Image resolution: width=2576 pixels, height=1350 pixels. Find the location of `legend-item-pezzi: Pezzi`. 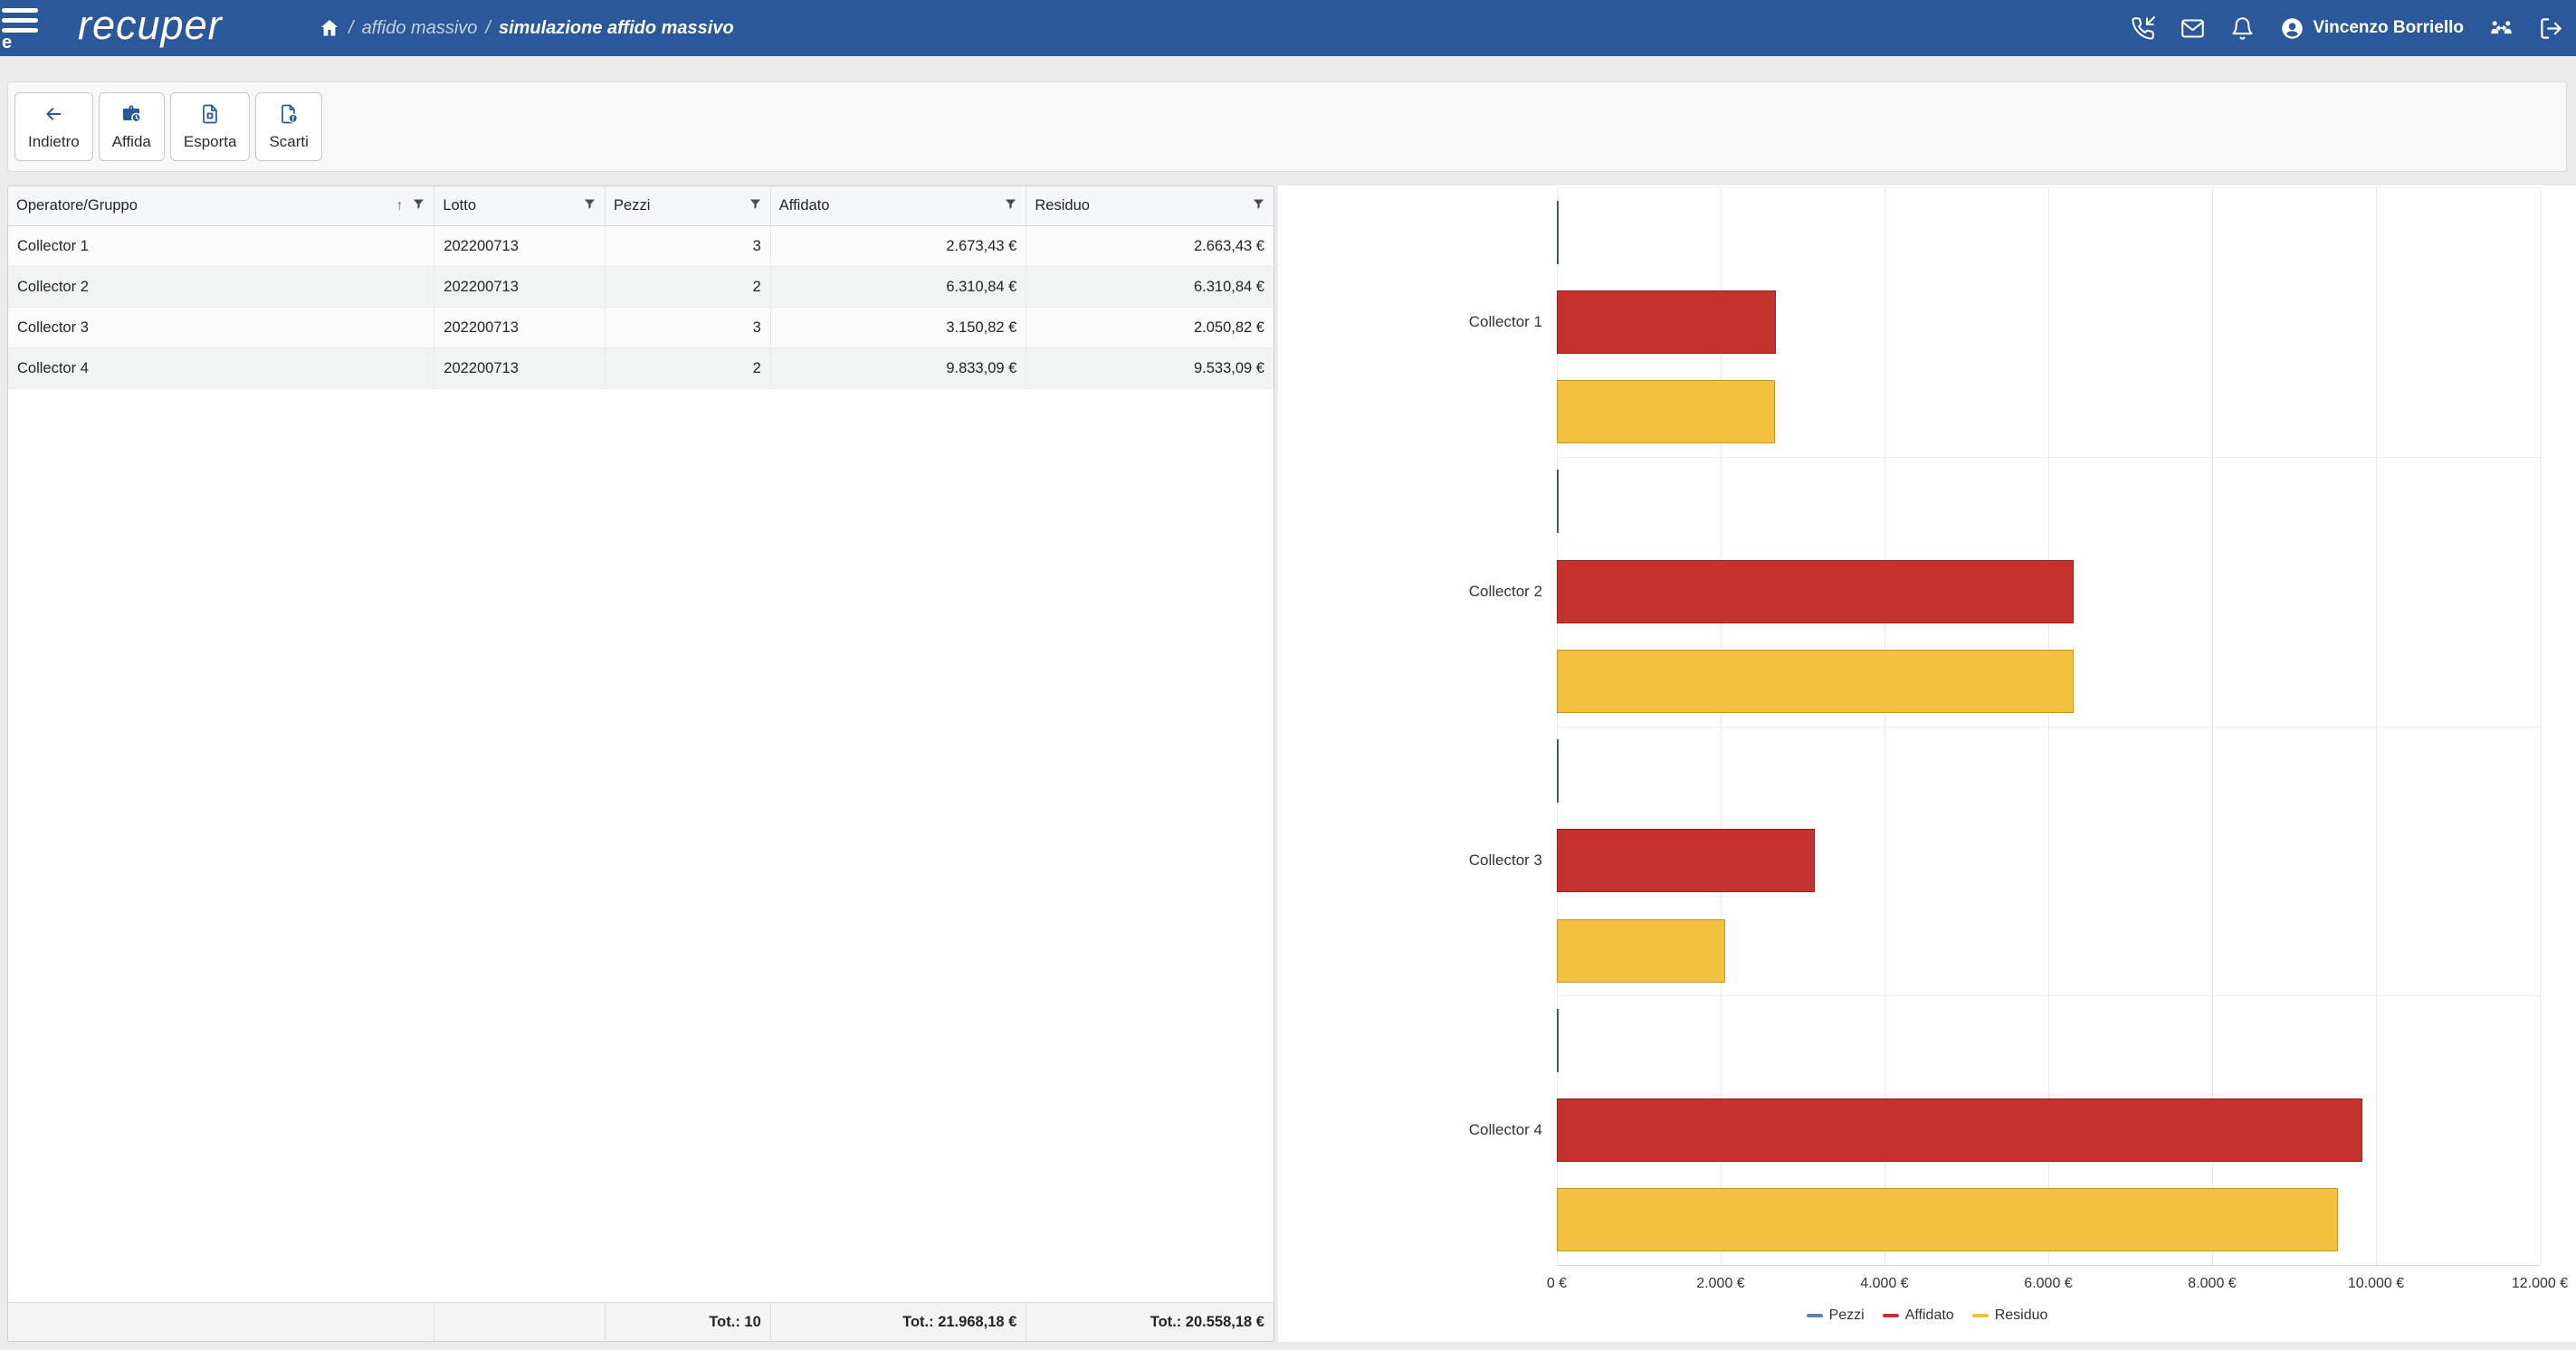

legend-item-pezzi: Pezzi is located at coordinates (1835, 1316).